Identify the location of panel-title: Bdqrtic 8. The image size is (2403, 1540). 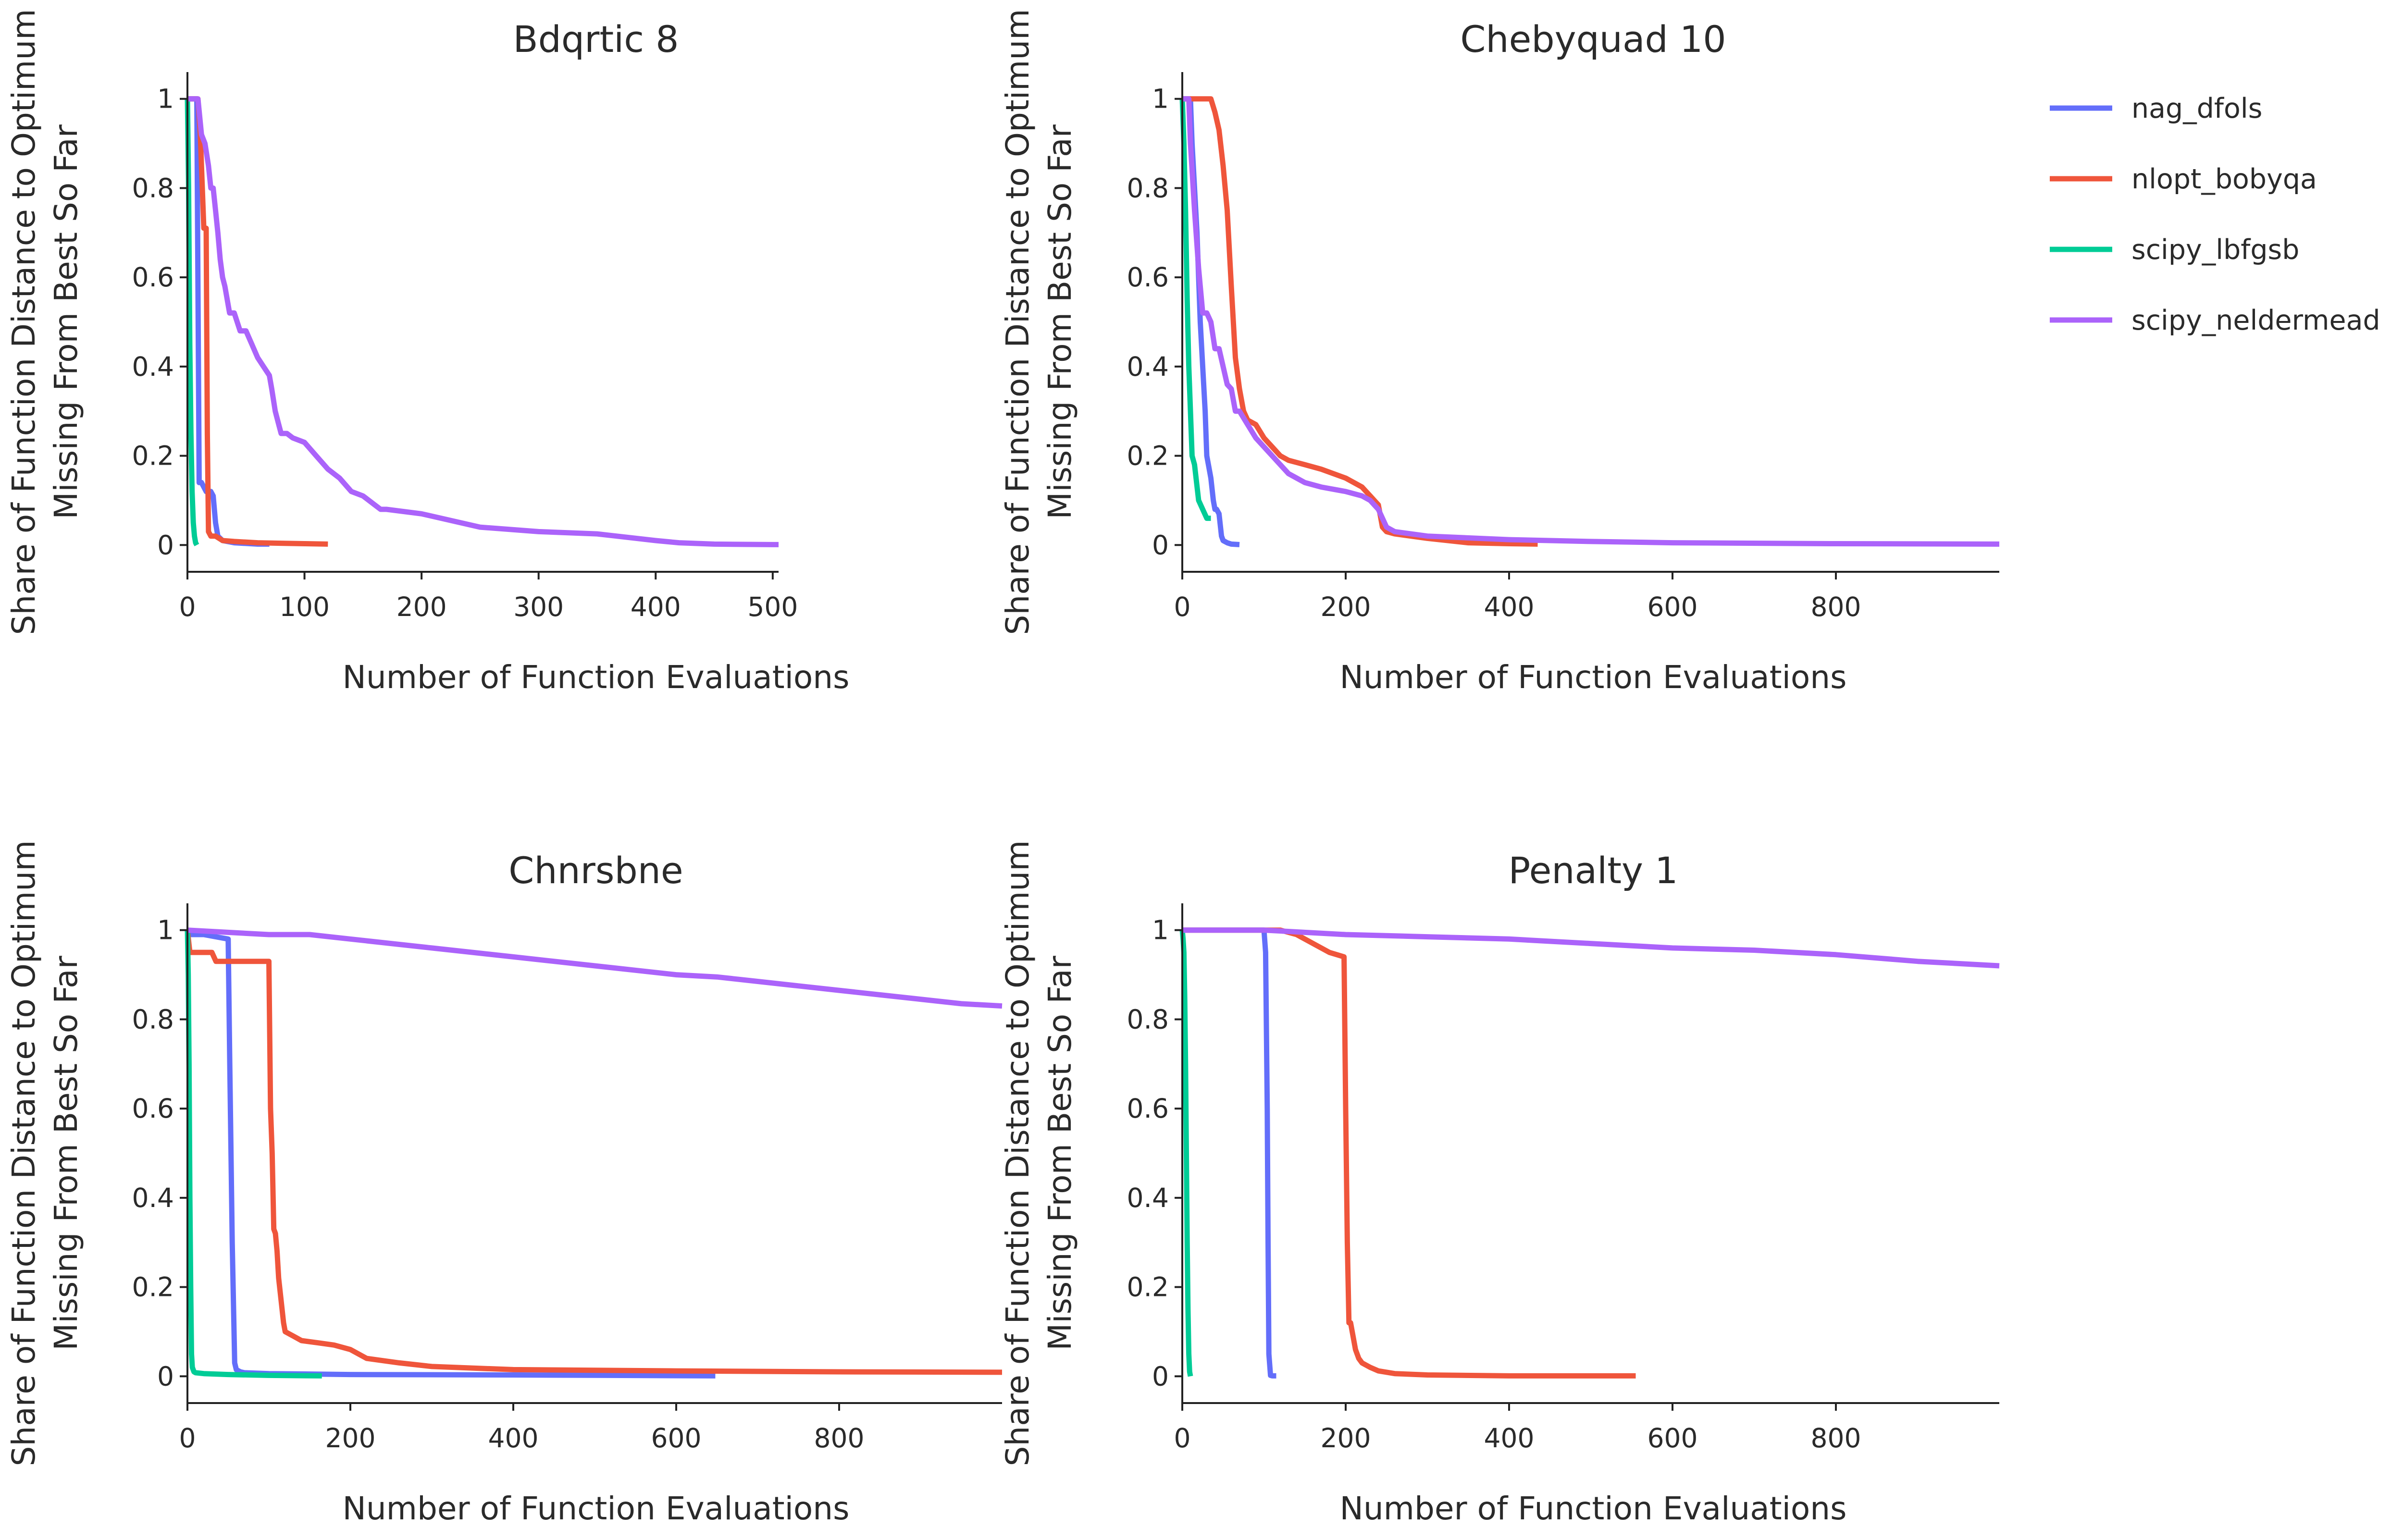
(596, 39).